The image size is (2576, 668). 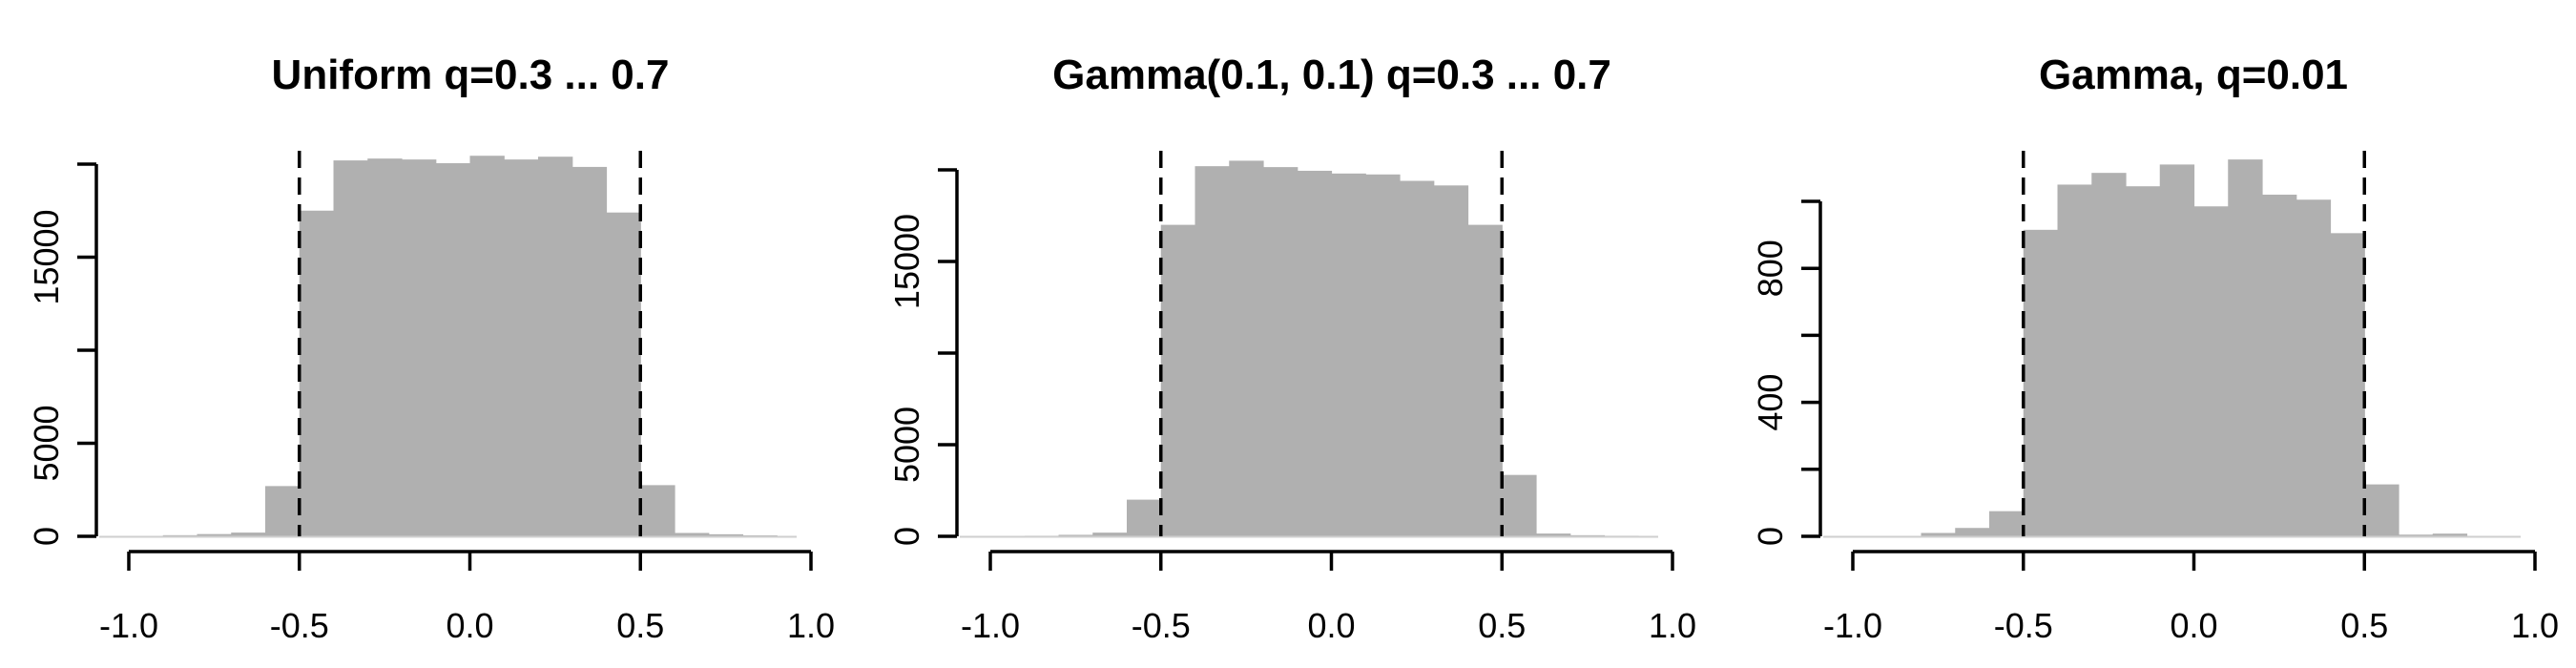 What do you see at coordinates (1770, 268) in the screenshot?
I see `y-tick-label: 800` at bounding box center [1770, 268].